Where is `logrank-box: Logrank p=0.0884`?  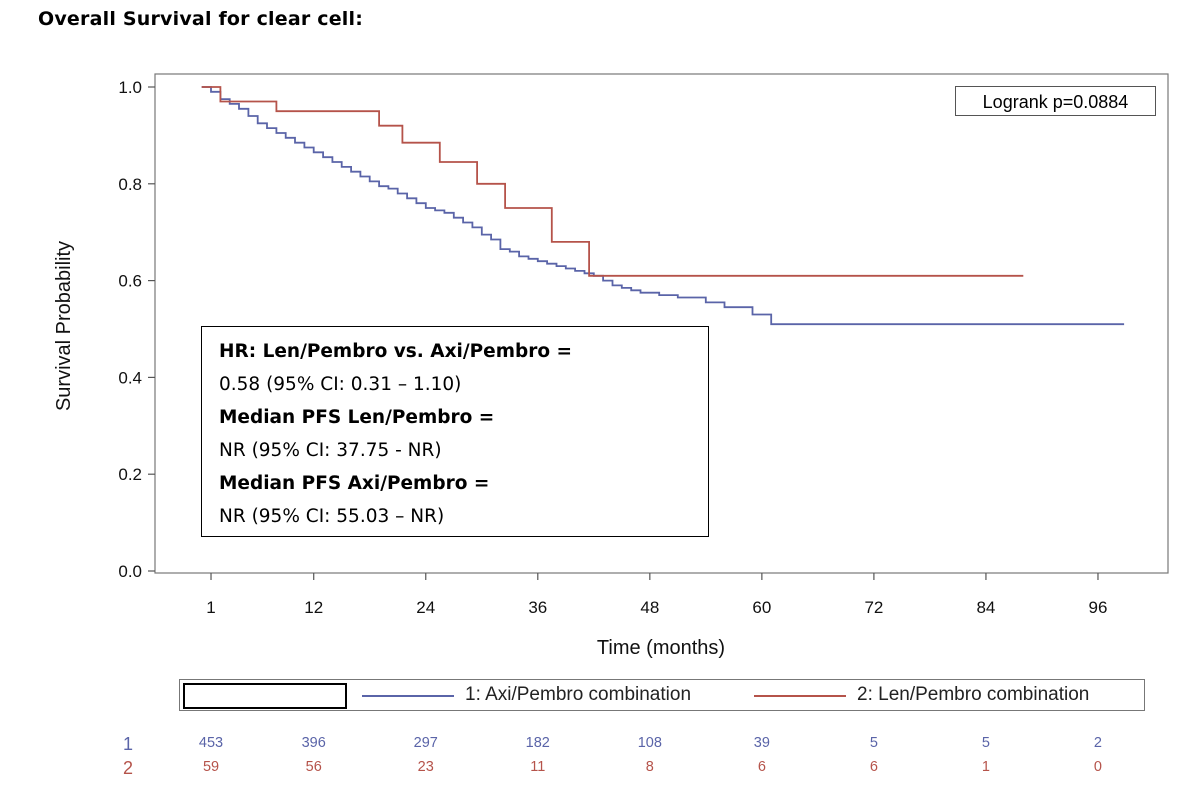
logrank-box: Logrank p=0.0884 is located at coordinates (1055, 101).